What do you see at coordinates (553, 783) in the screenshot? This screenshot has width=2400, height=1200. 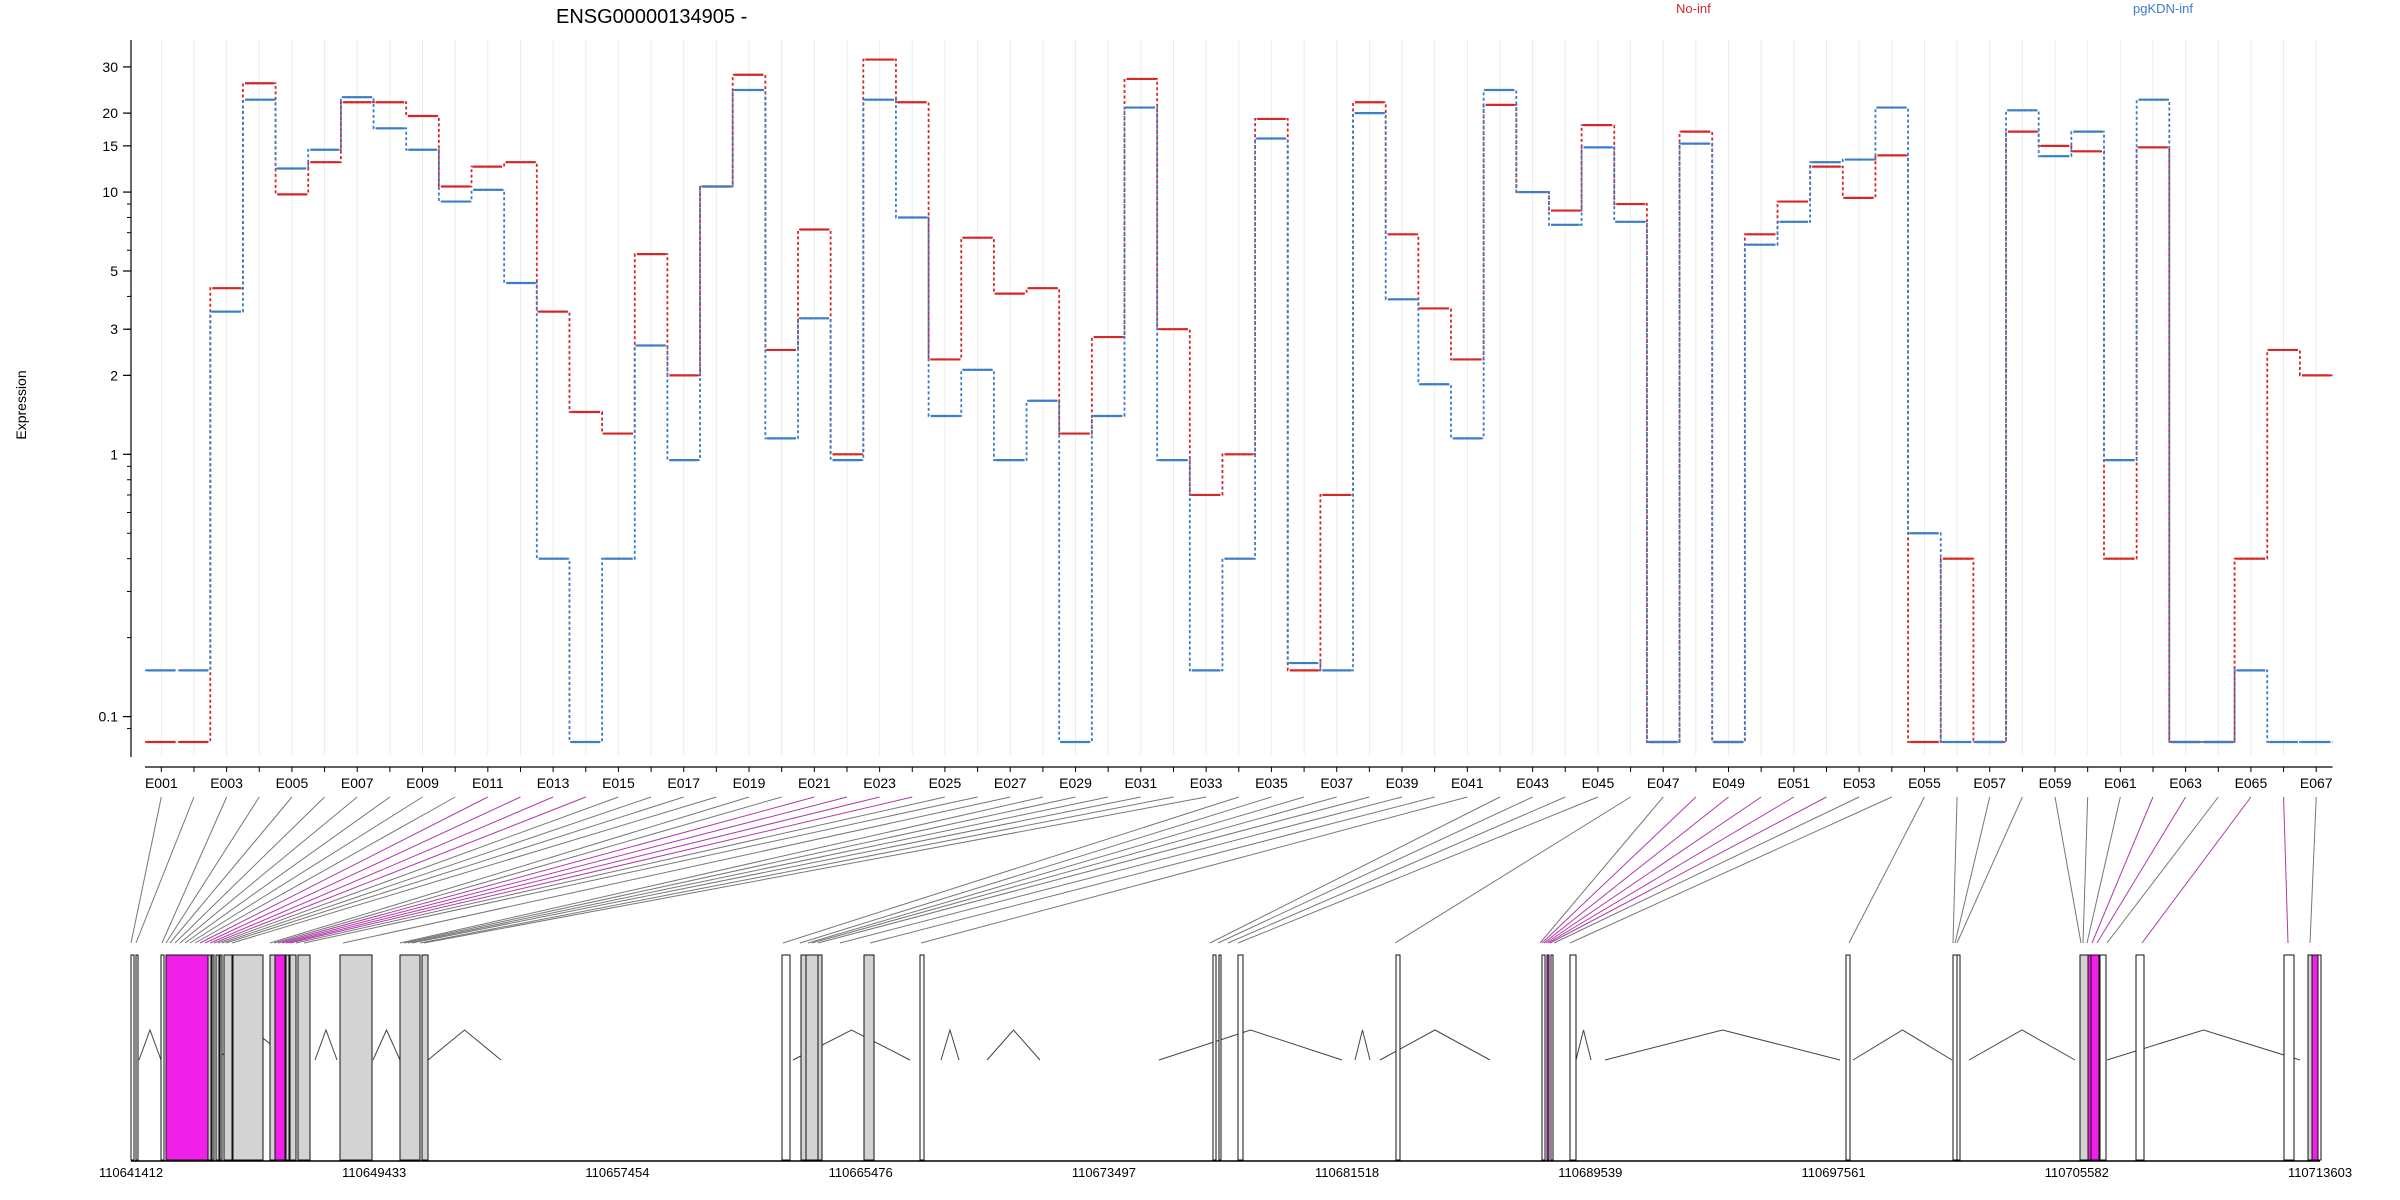 I see `x-tick-label: E013` at bounding box center [553, 783].